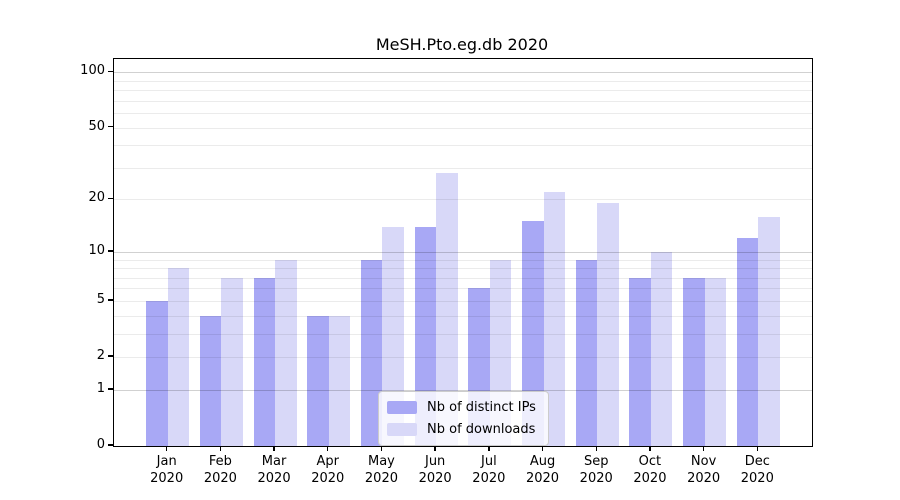 This screenshot has width=900, height=500. Describe the element at coordinates (318, 380) in the screenshot. I see `bar-distinct-ips-apr` at that location.